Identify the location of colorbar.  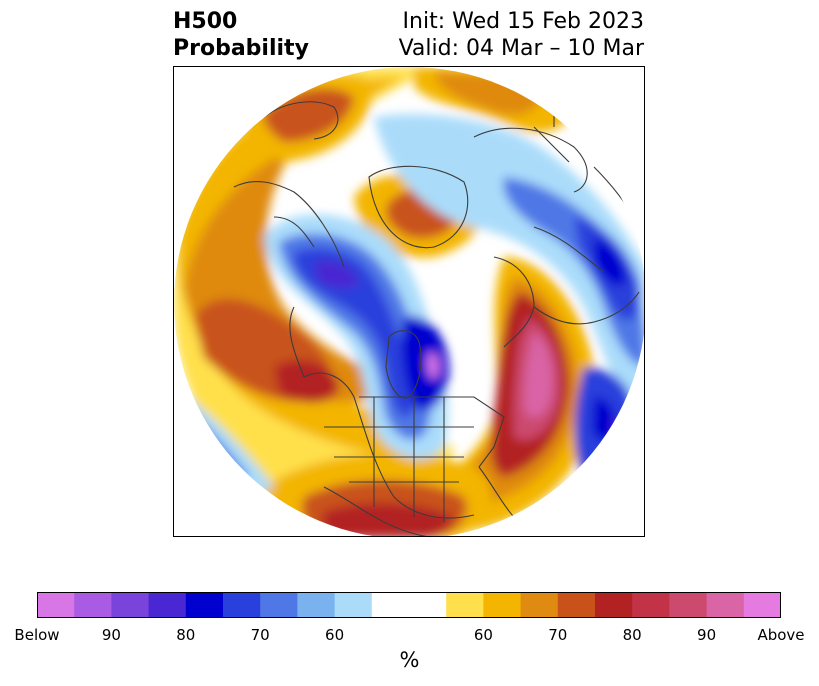
(409, 605).